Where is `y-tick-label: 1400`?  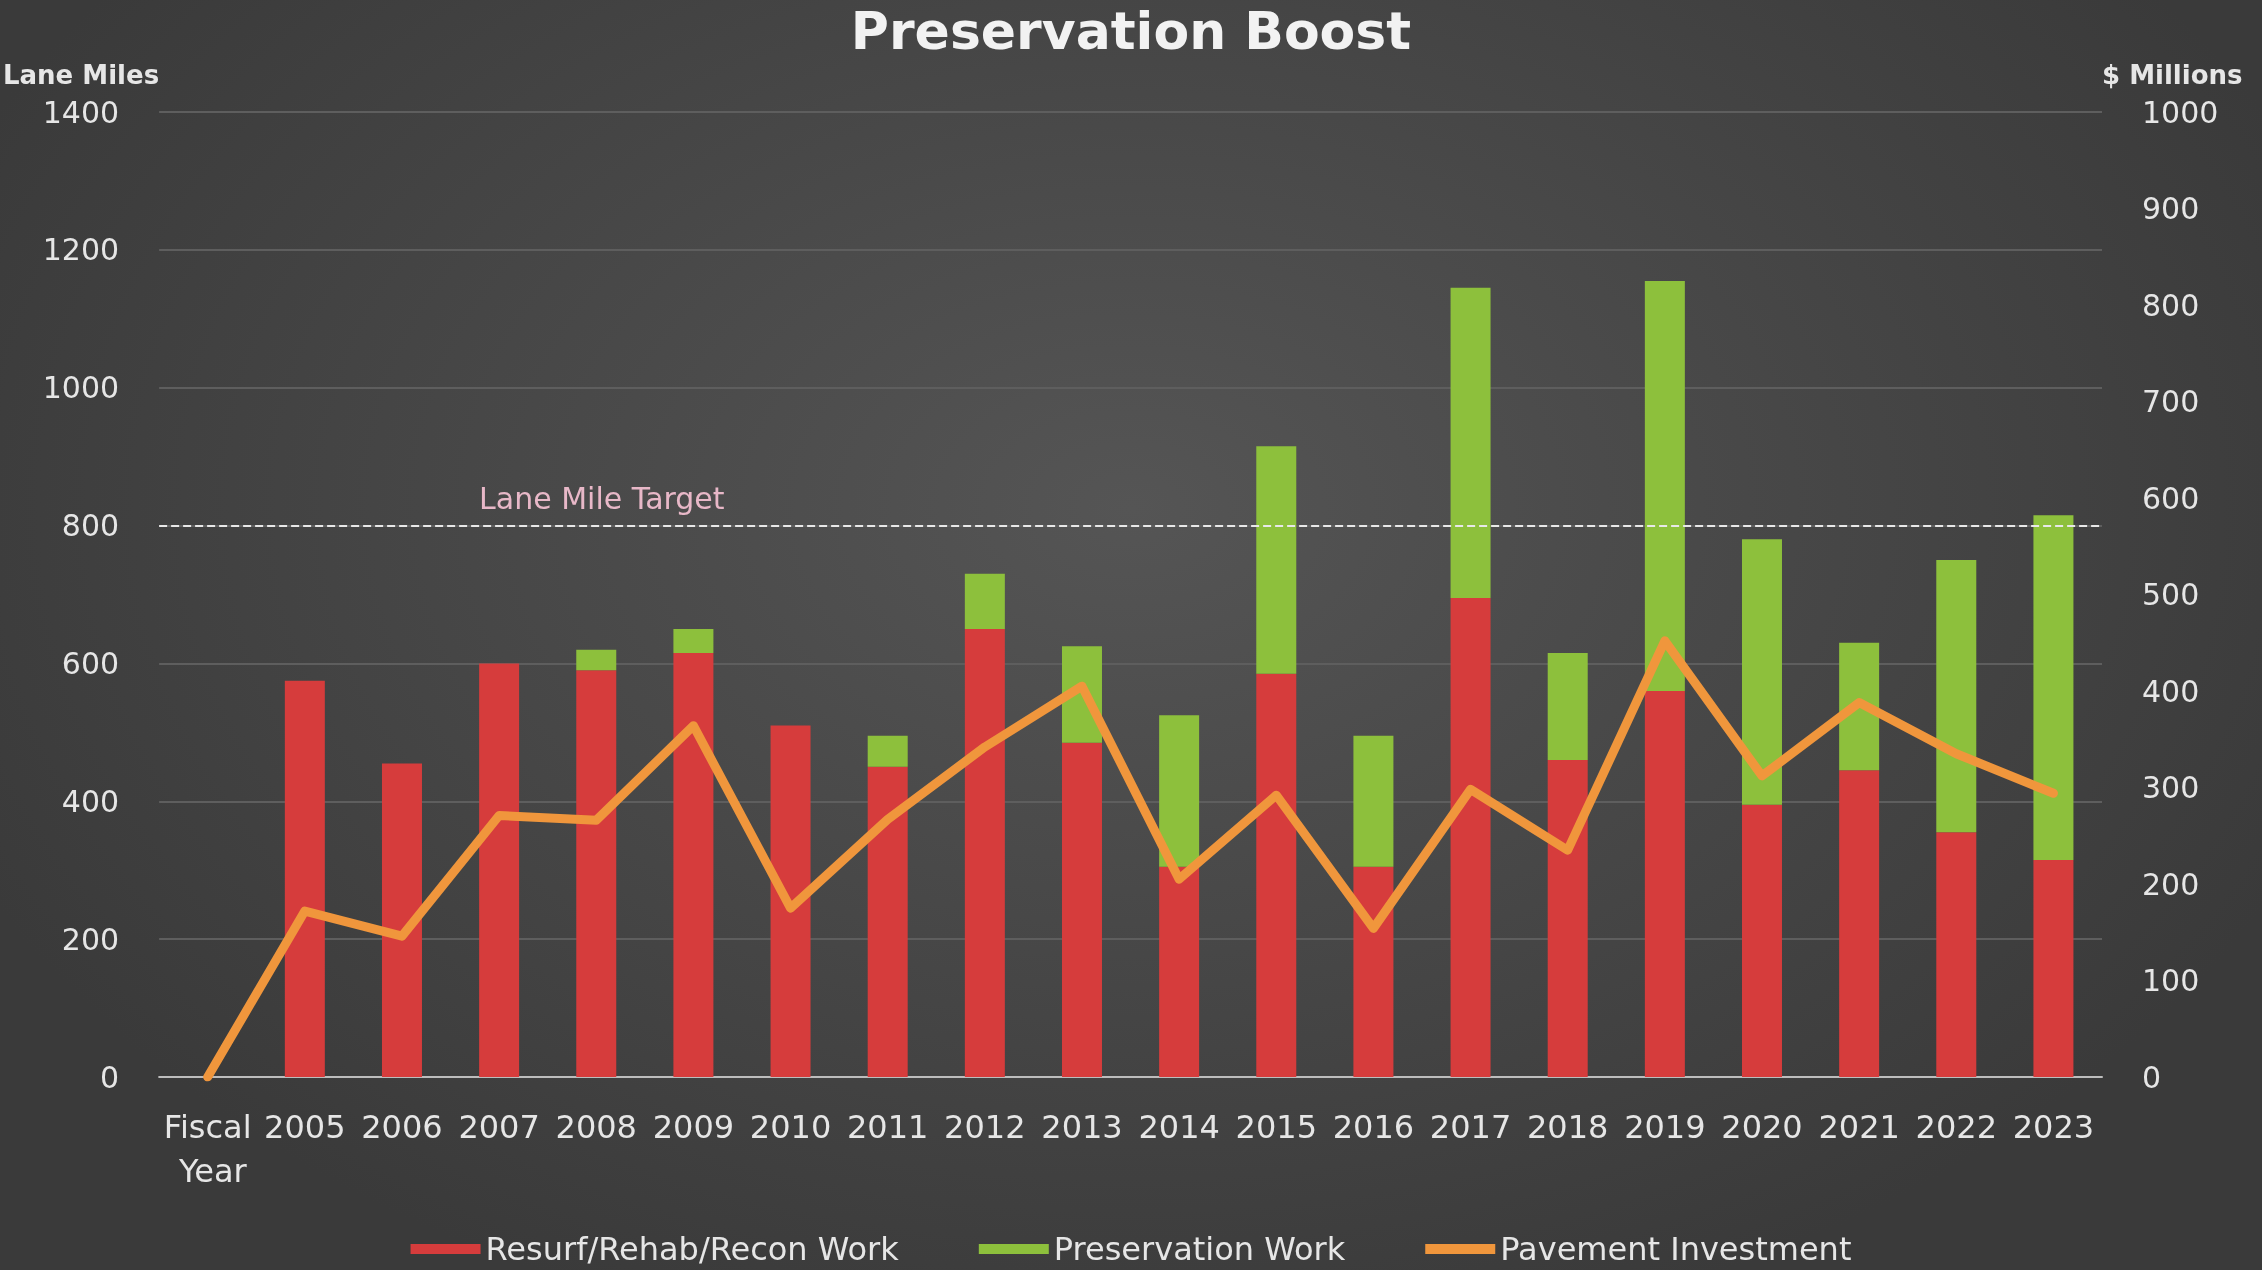
y-tick-label: 1400 is located at coordinates (81, 112).